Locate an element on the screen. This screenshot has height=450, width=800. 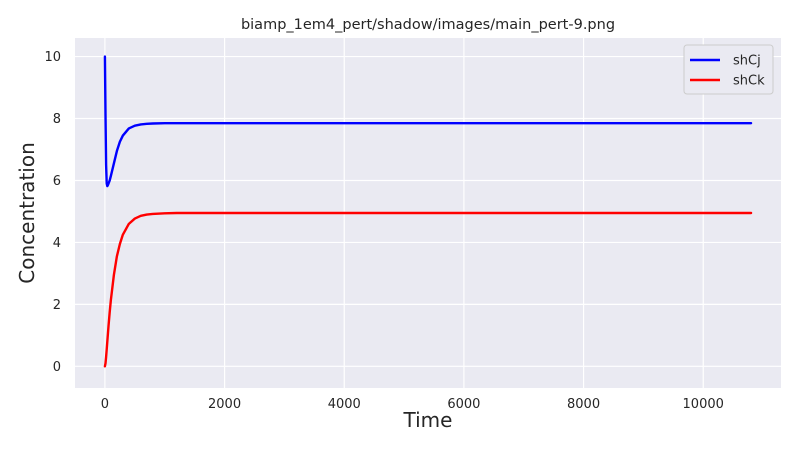
x-tick-label: 2000 is located at coordinates (224, 404).